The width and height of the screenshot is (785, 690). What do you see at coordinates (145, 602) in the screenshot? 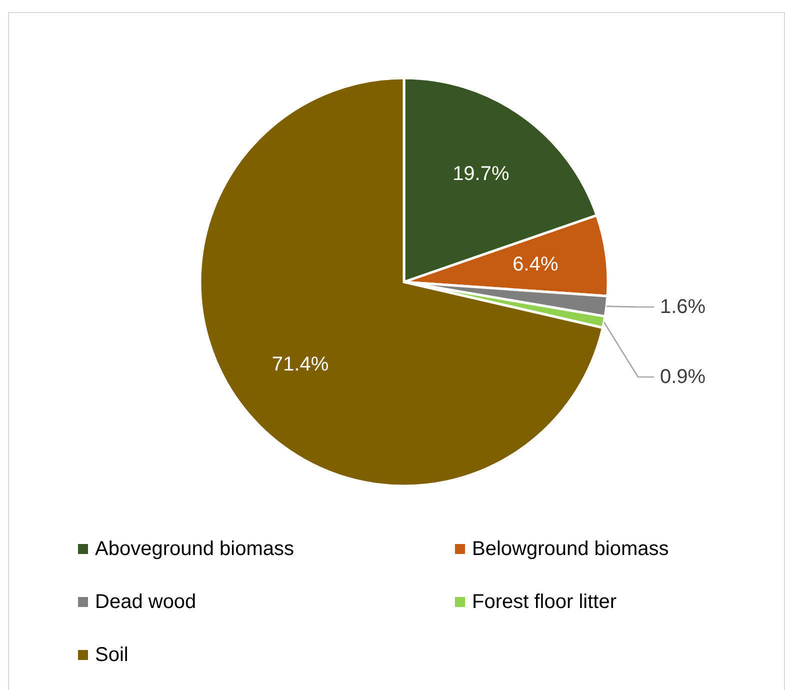
I see `legend-label: Dead wood` at bounding box center [145, 602].